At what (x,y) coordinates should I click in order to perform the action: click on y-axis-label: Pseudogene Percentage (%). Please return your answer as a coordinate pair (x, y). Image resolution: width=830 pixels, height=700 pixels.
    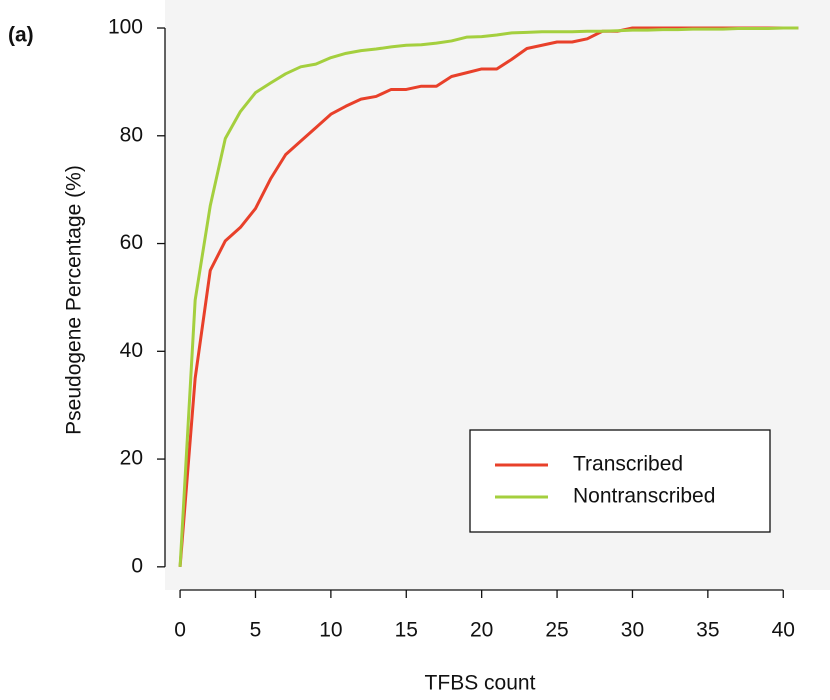
    Looking at the image, I should click on (74, 300).